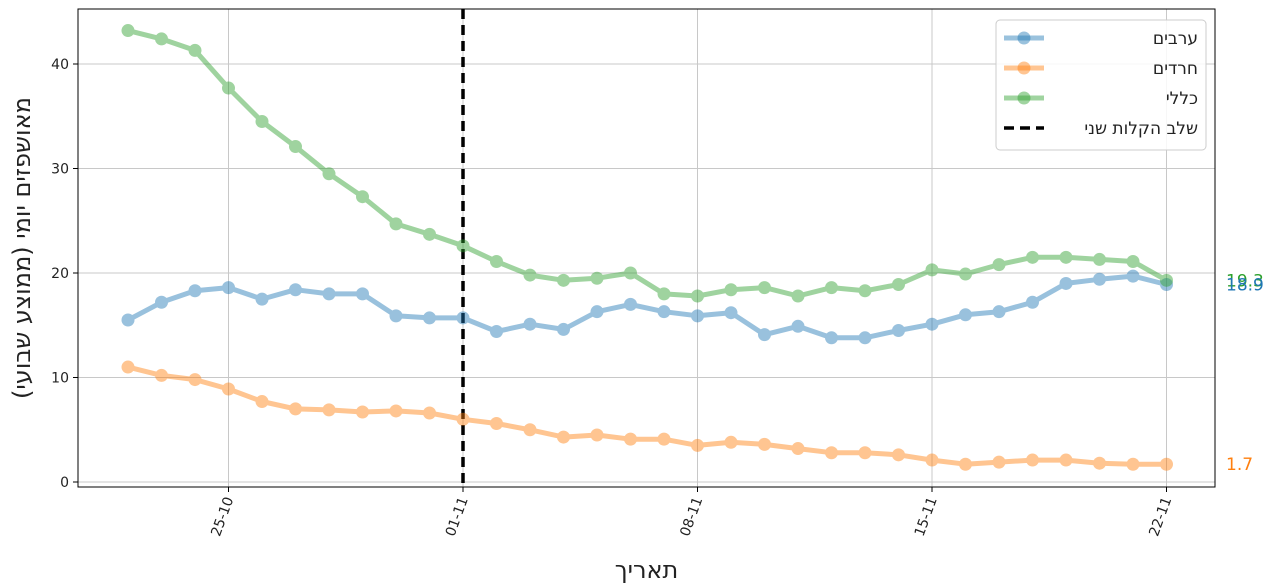  I want to click on x-tick-label: 15-11, so click(926, 517).